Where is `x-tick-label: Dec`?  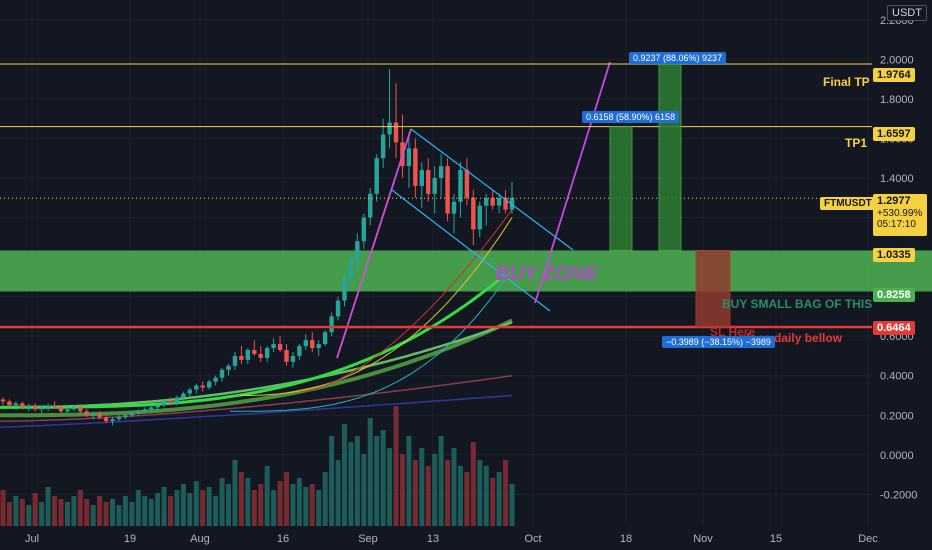
x-tick-label: Dec is located at coordinates (868, 539).